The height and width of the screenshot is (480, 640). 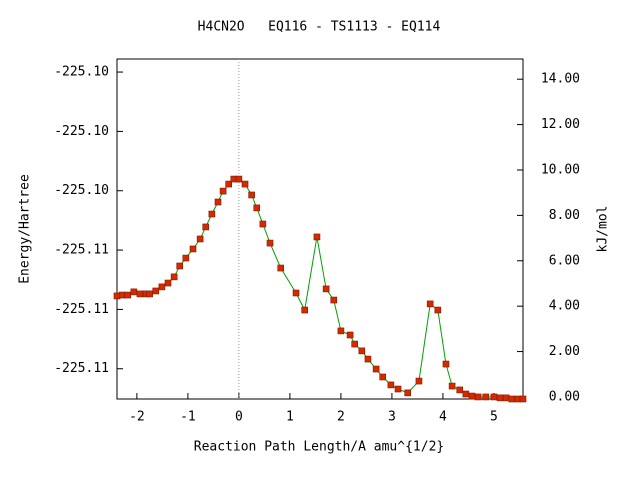 What do you see at coordinates (290, 417) in the screenshot?
I see `x-tick-label: 1` at bounding box center [290, 417].